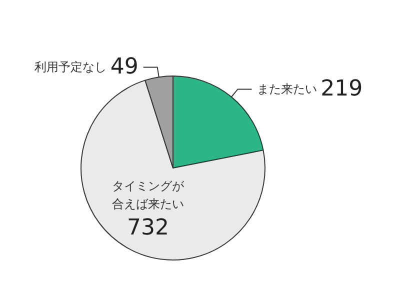 The width and height of the screenshot is (399, 294). What do you see at coordinates (149, 195) in the screenshot?
I see `slice-label: タイミングが合えば来たい` at bounding box center [149, 195].